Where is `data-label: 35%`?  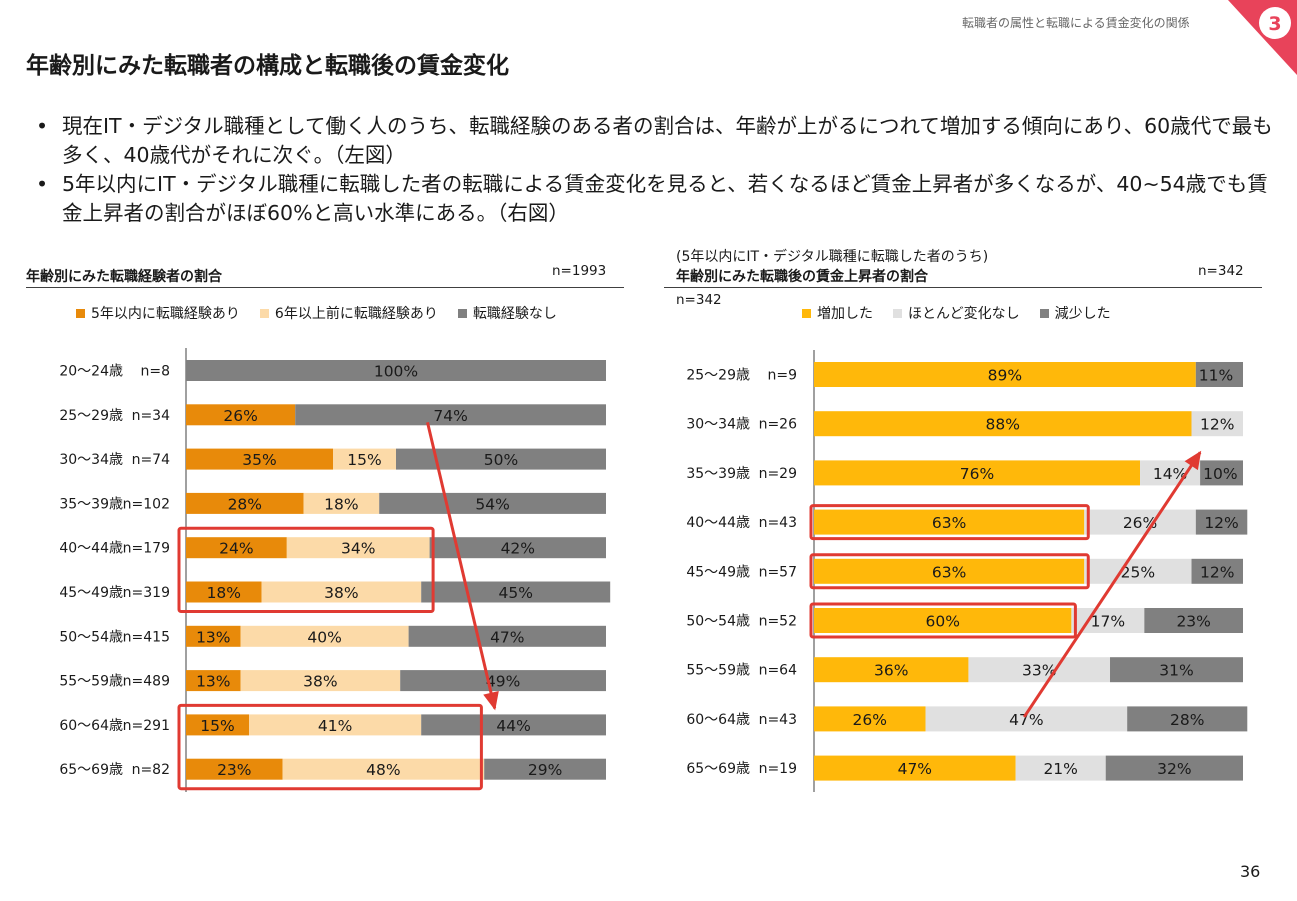 data-label: 35% is located at coordinates (259, 460).